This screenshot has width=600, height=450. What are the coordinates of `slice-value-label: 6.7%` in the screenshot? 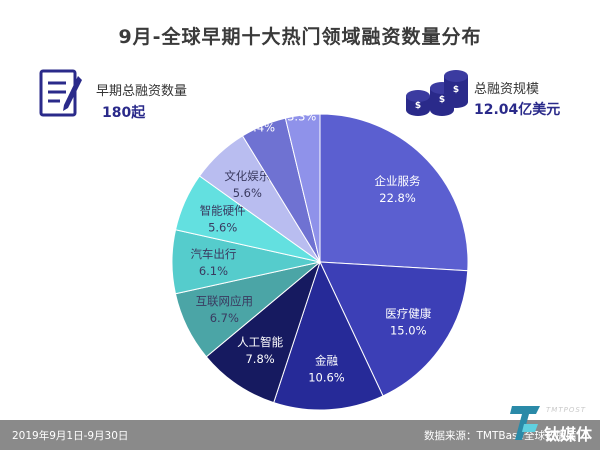 It's located at (224, 318).